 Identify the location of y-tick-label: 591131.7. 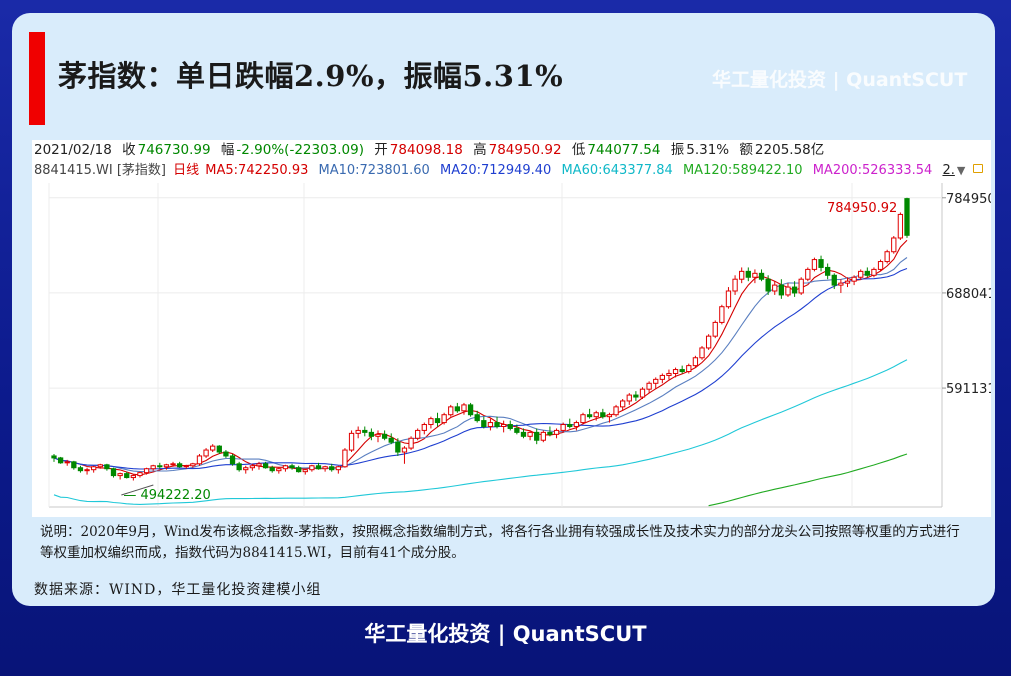
(968, 389).